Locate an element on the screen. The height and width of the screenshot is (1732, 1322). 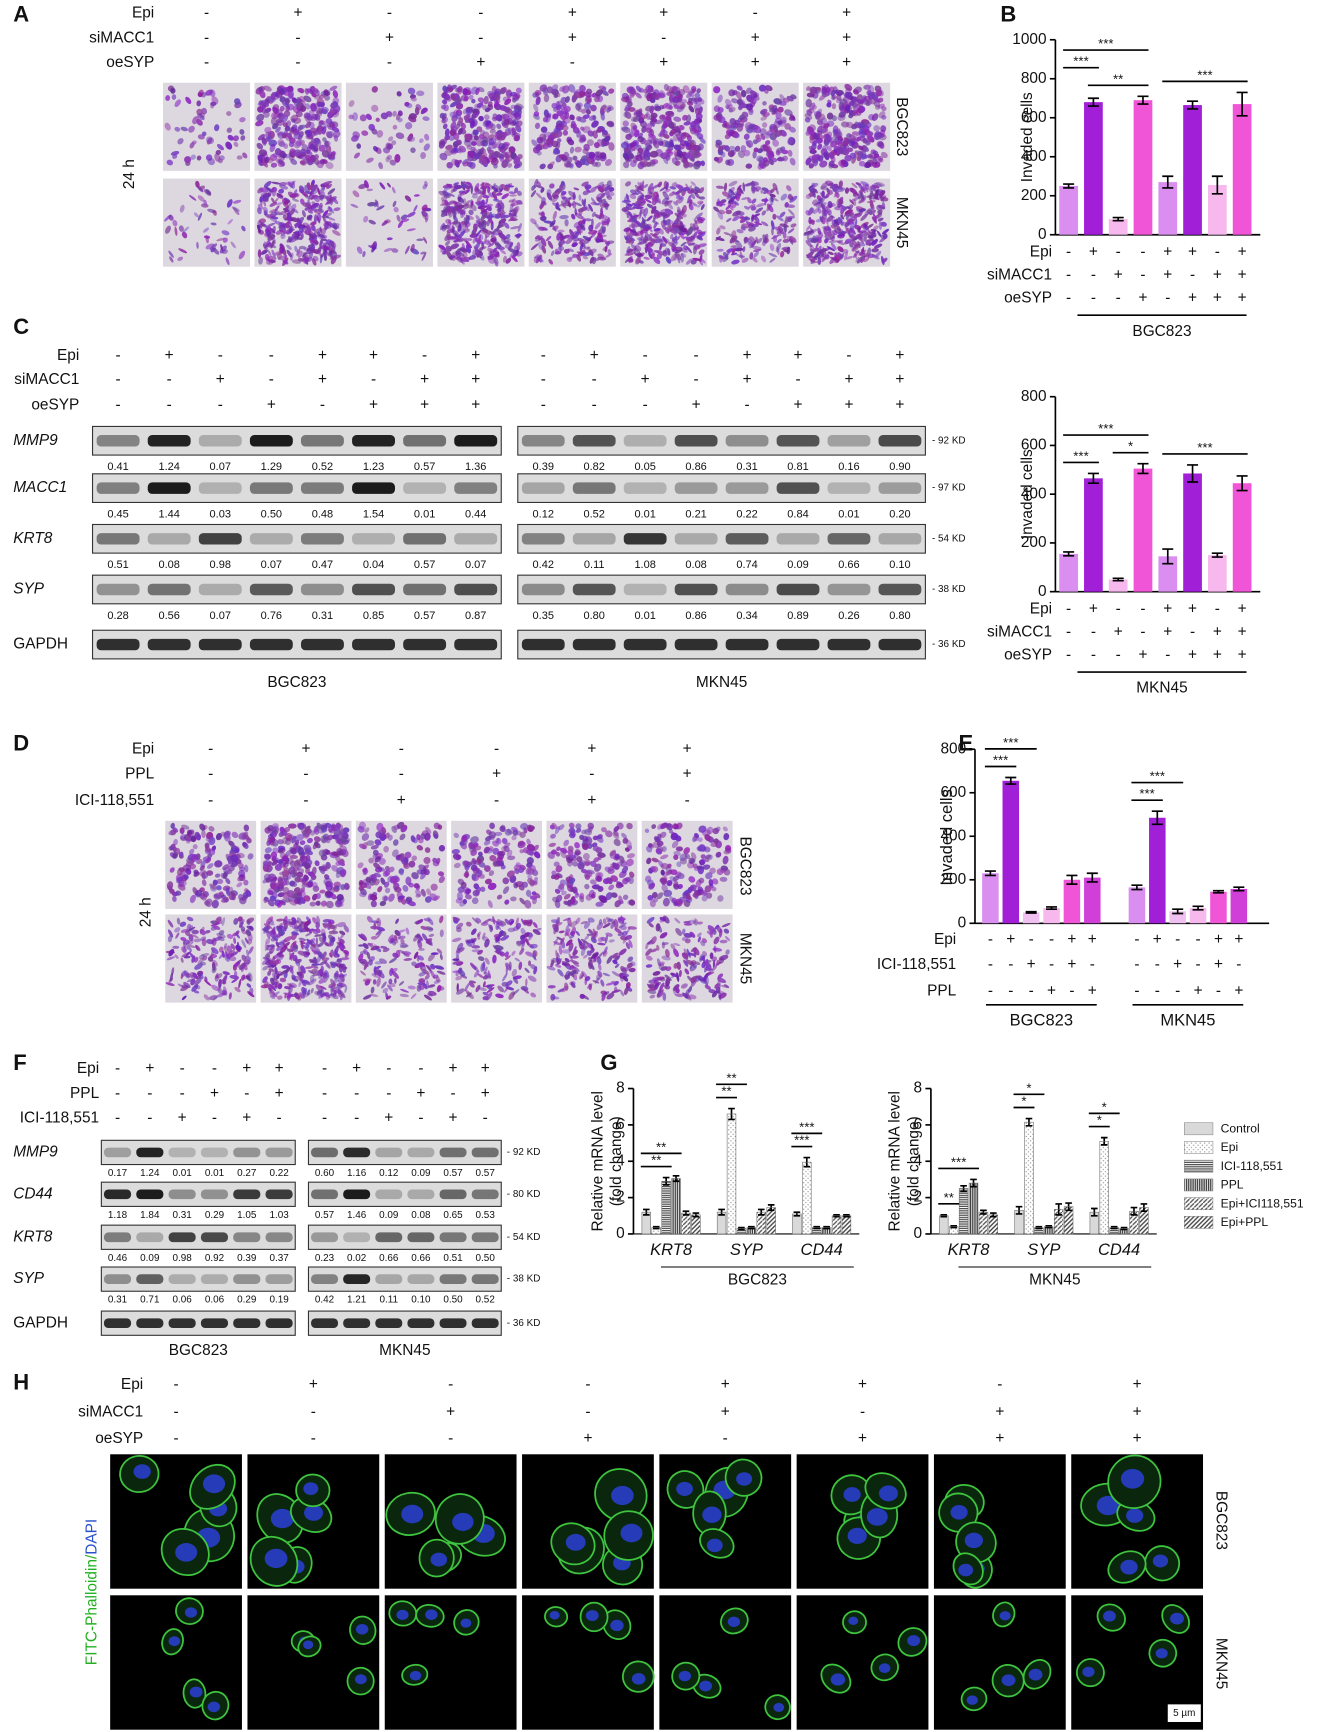
condition-label: siMACC1 is located at coordinates (121, 38).